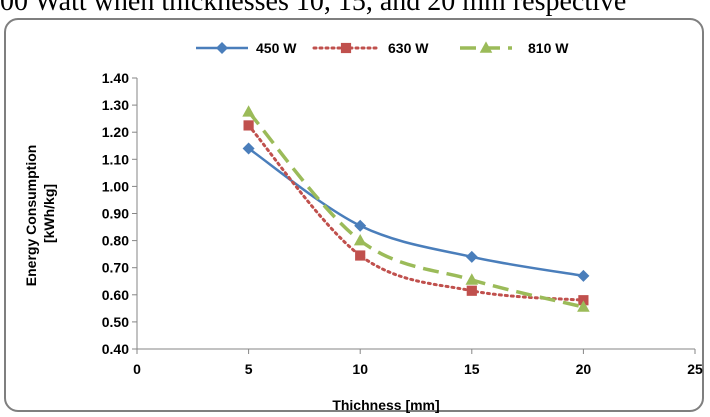  What do you see at coordinates (385, 405) in the screenshot?
I see `x-axis-title: Thichness [mm]` at bounding box center [385, 405].